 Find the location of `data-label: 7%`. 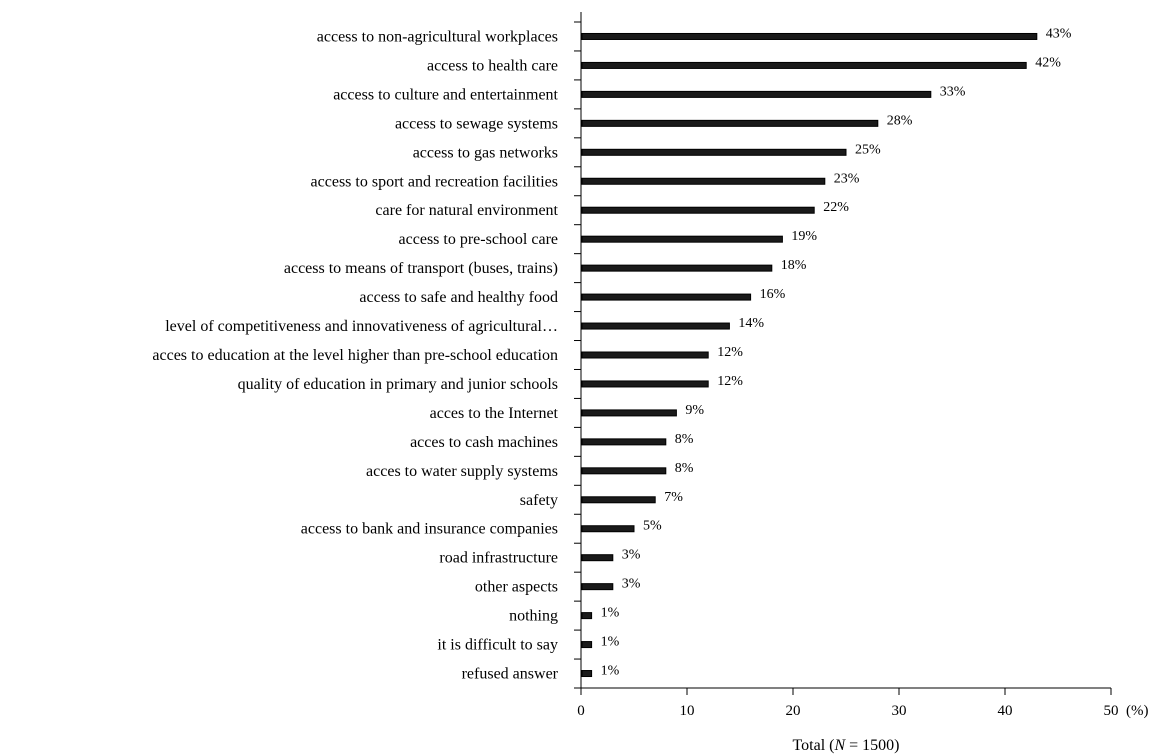

data-label: 7% is located at coordinates (673, 497).